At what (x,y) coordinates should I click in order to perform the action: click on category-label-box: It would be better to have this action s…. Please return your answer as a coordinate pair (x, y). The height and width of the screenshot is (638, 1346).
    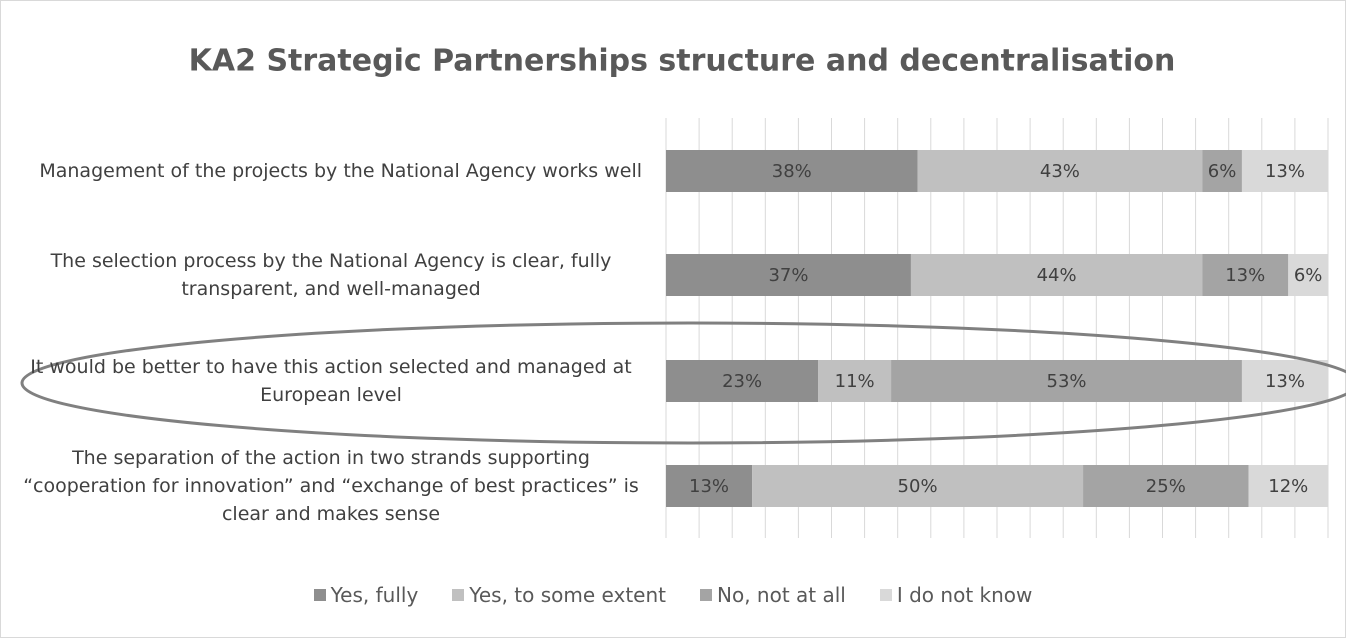
    Looking at the image, I should click on (331, 381).